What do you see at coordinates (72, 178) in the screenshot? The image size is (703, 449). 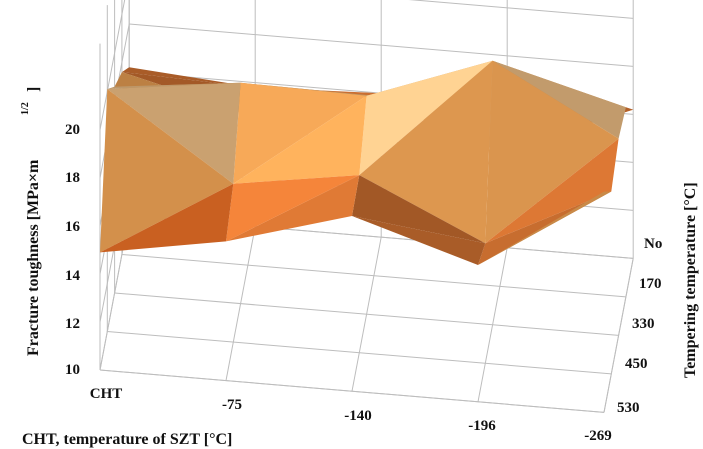 I see `z-tick-label: 18` at bounding box center [72, 178].